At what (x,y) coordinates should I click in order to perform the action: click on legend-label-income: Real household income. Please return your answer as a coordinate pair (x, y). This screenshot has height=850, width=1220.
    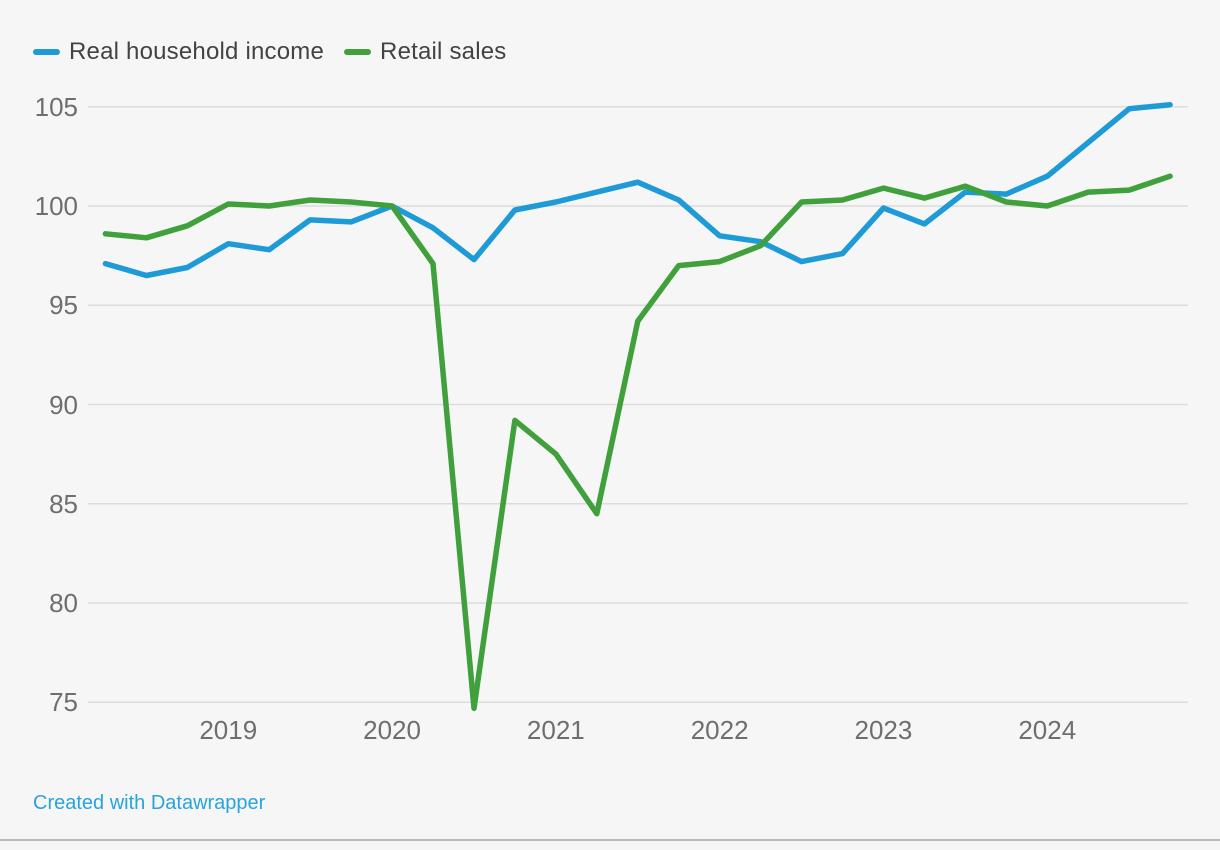
    Looking at the image, I should click on (197, 51).